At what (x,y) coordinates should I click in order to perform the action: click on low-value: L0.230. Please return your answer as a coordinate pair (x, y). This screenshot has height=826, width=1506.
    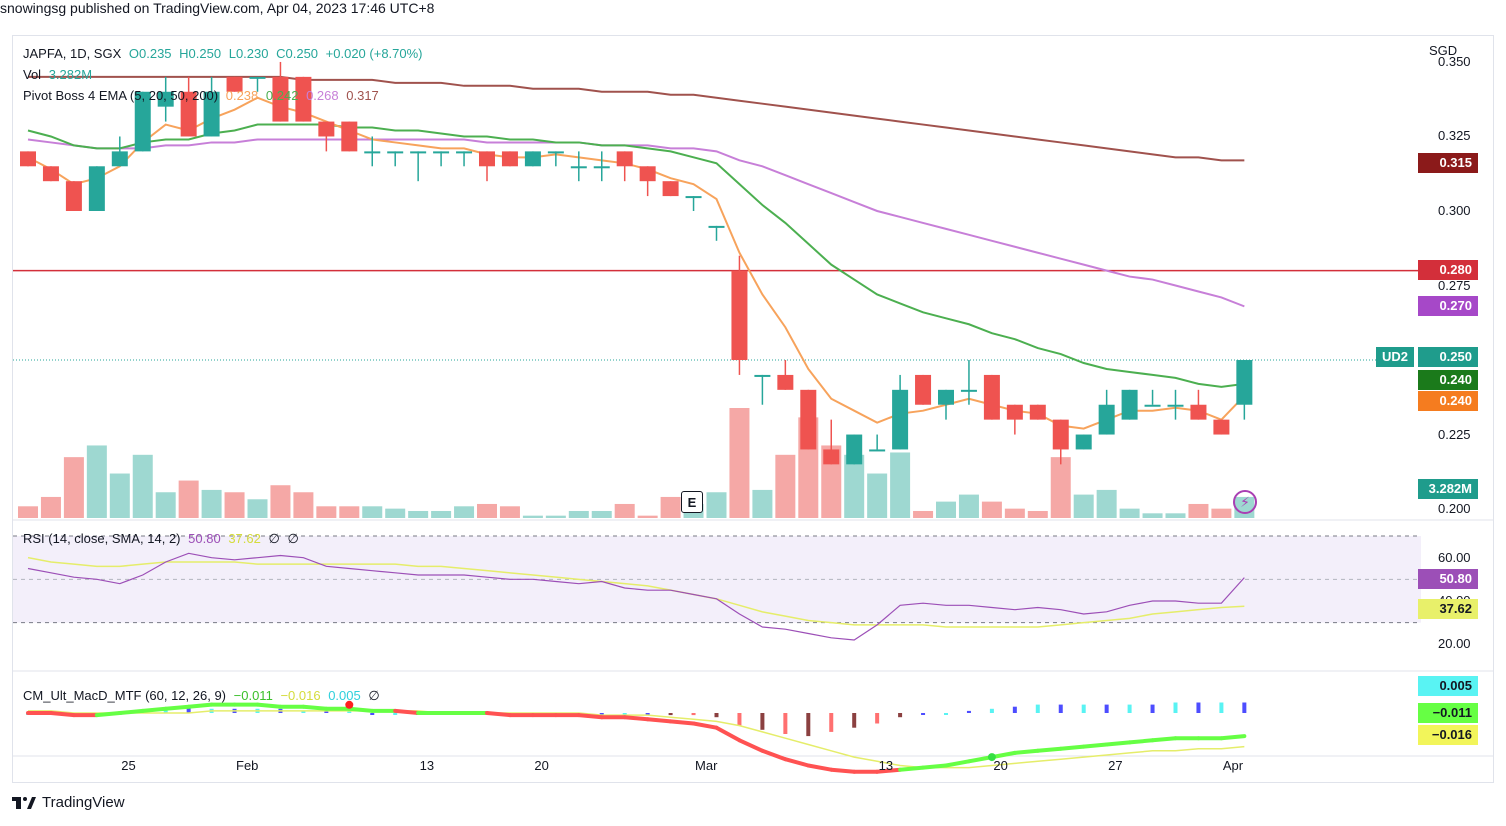
    Looking at the image, I should click on (248, 53).